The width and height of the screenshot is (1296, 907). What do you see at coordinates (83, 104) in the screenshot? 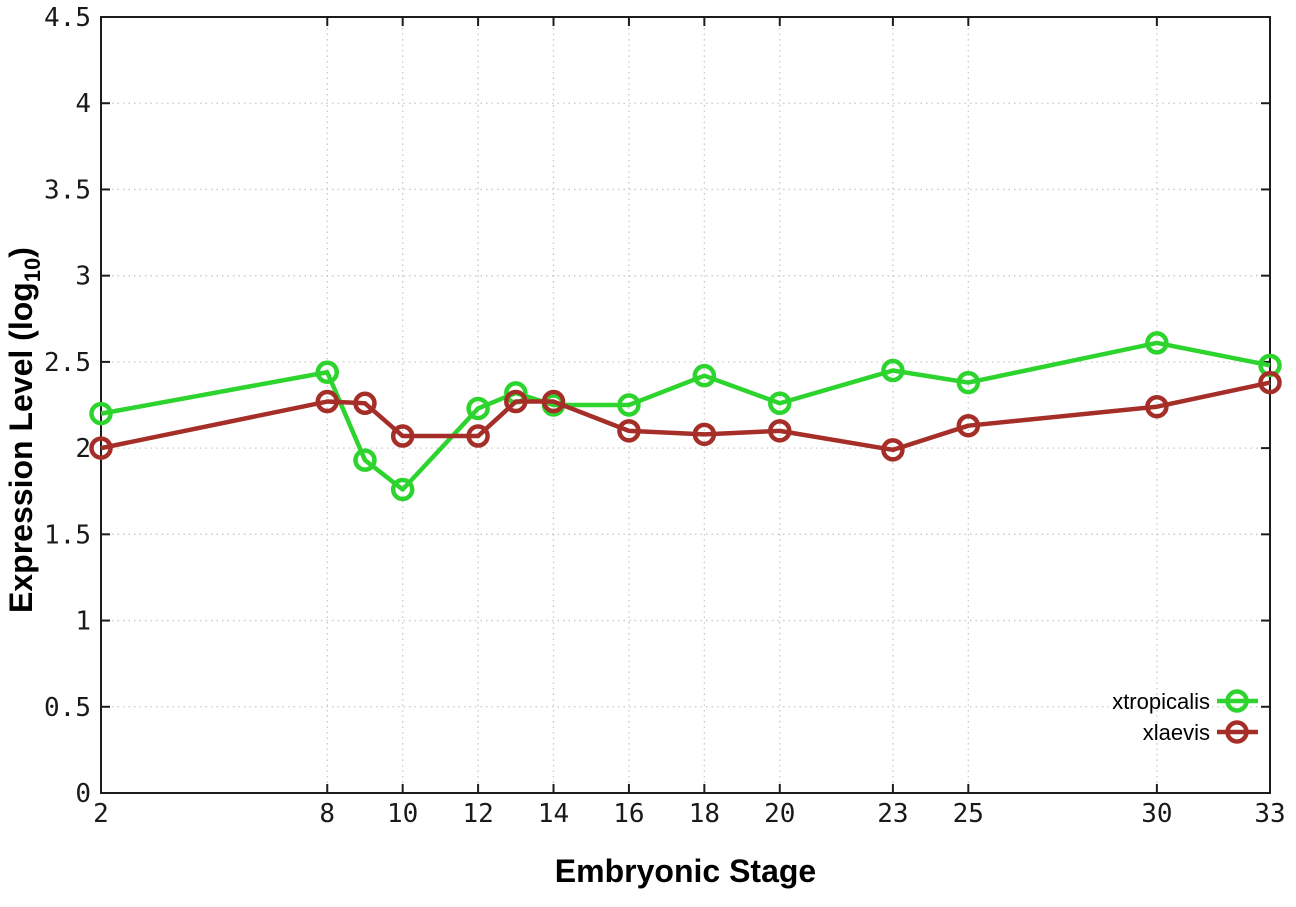
I see `y-tick-label: 4` at bounding box center [83, 104].